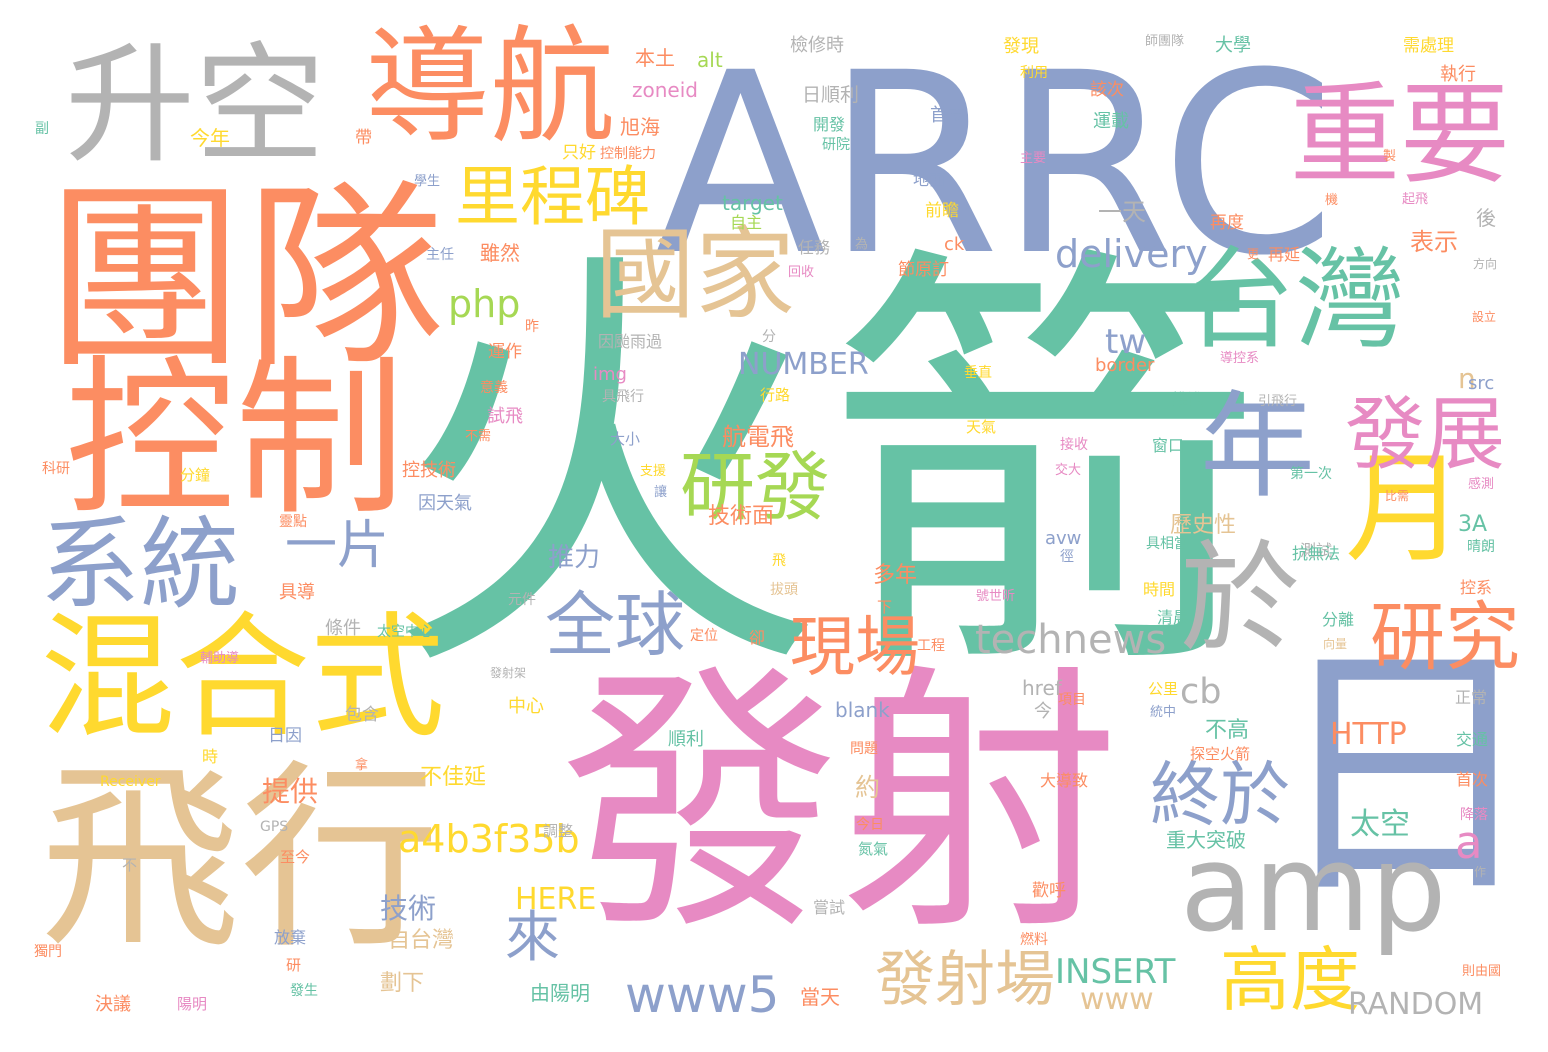 This screenshot has width=1548, height=1052. What do you see at coordinates (1122, 212) in the screenshot?
I see `cloud-word: 一天` at bounding box center [1122, 212].